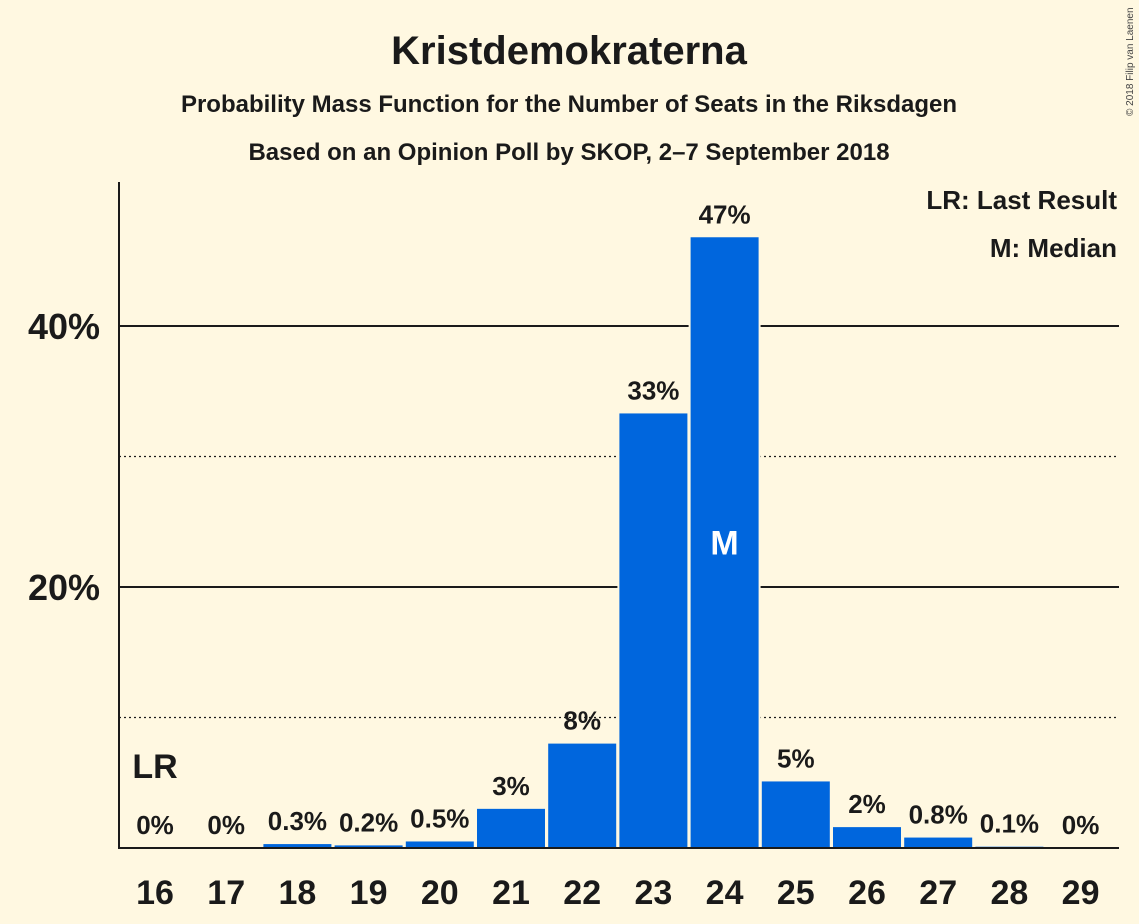 The image size is (1139, 924). Describe the element at coordinates (155, 825) in the screenshot. I see `data-label-16: 0%` at that location.